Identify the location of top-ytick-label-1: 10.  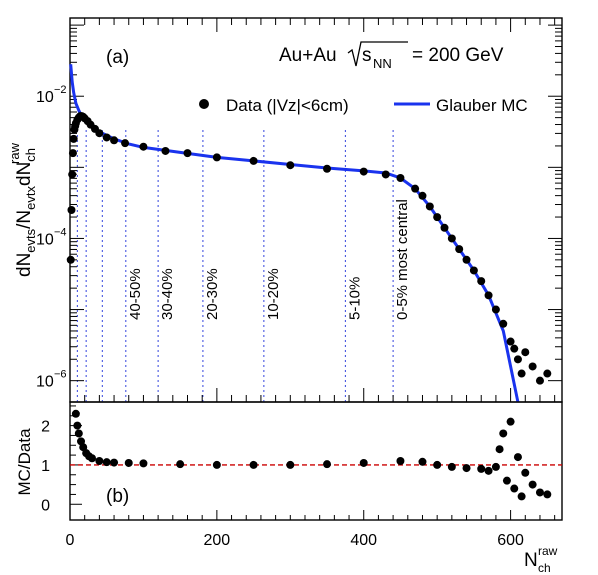
(45, 239).